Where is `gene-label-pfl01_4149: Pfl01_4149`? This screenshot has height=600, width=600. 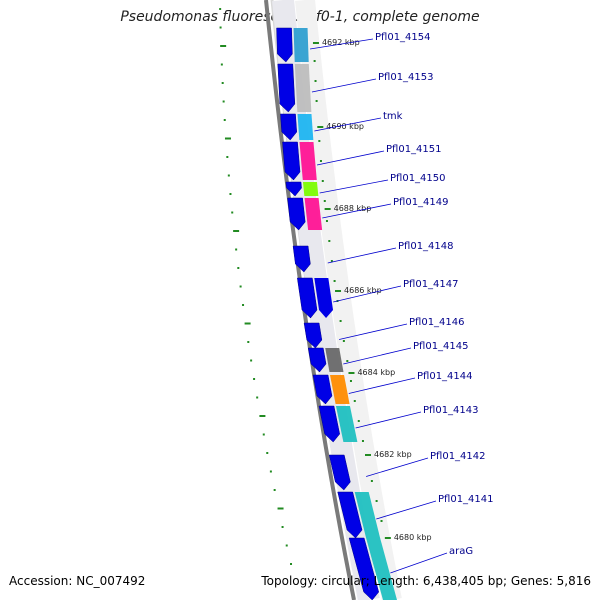 gene-label-pfl01_4149: Pfl01_4149 is located at coordinates (421, 202).